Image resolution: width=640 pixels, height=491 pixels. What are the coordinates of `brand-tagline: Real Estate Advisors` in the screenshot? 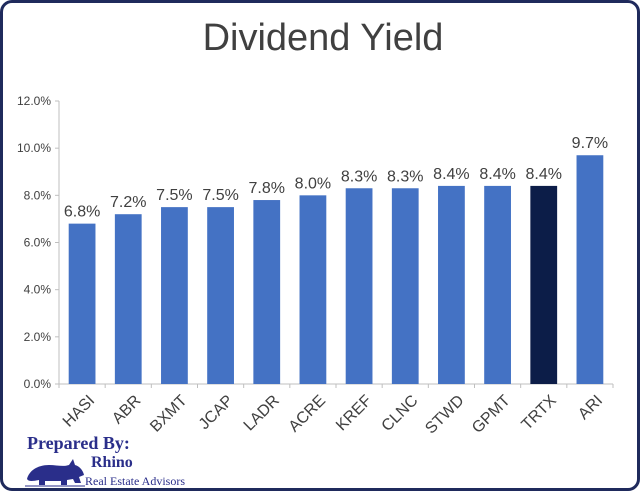 It's located at (135, 481).